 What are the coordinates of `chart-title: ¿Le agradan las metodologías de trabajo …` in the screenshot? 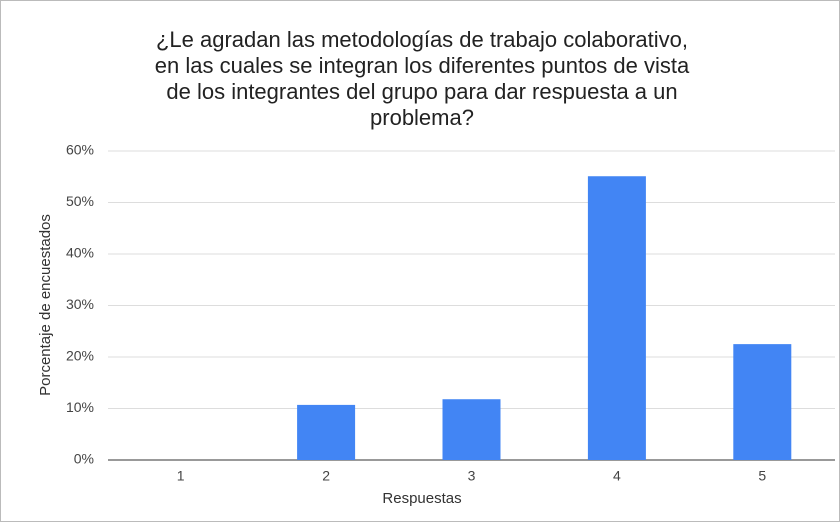 It's located at (422, 39).